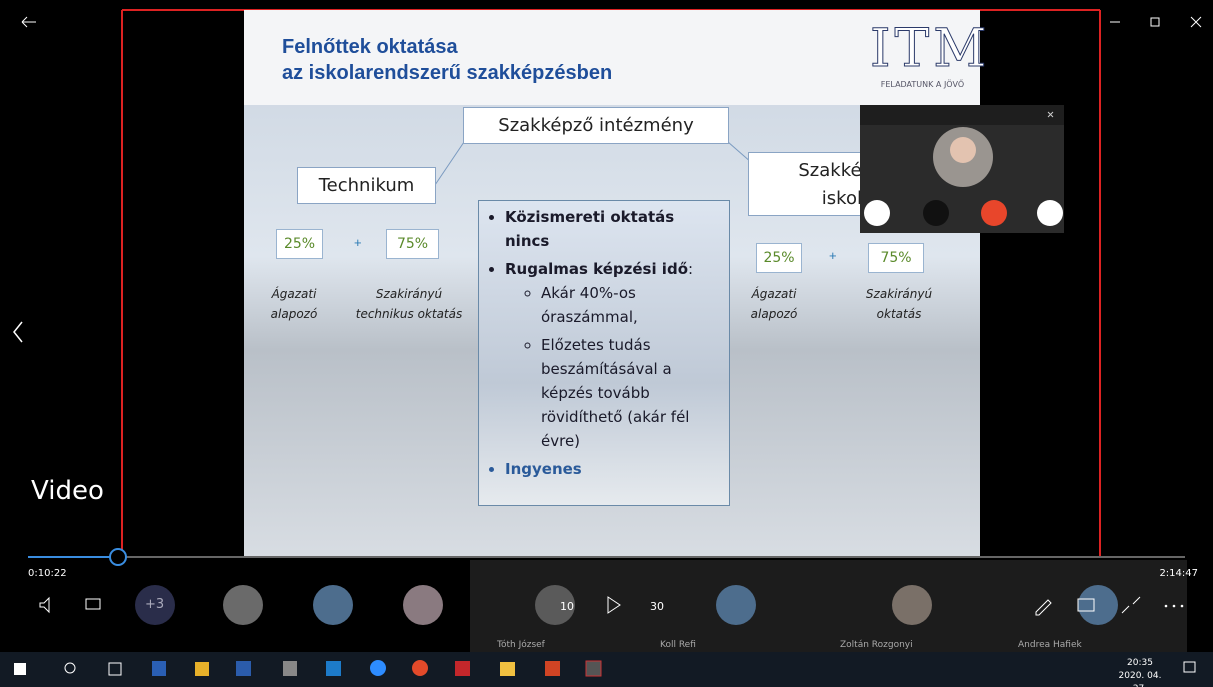  I want to click on video-button, so click(936, 213).